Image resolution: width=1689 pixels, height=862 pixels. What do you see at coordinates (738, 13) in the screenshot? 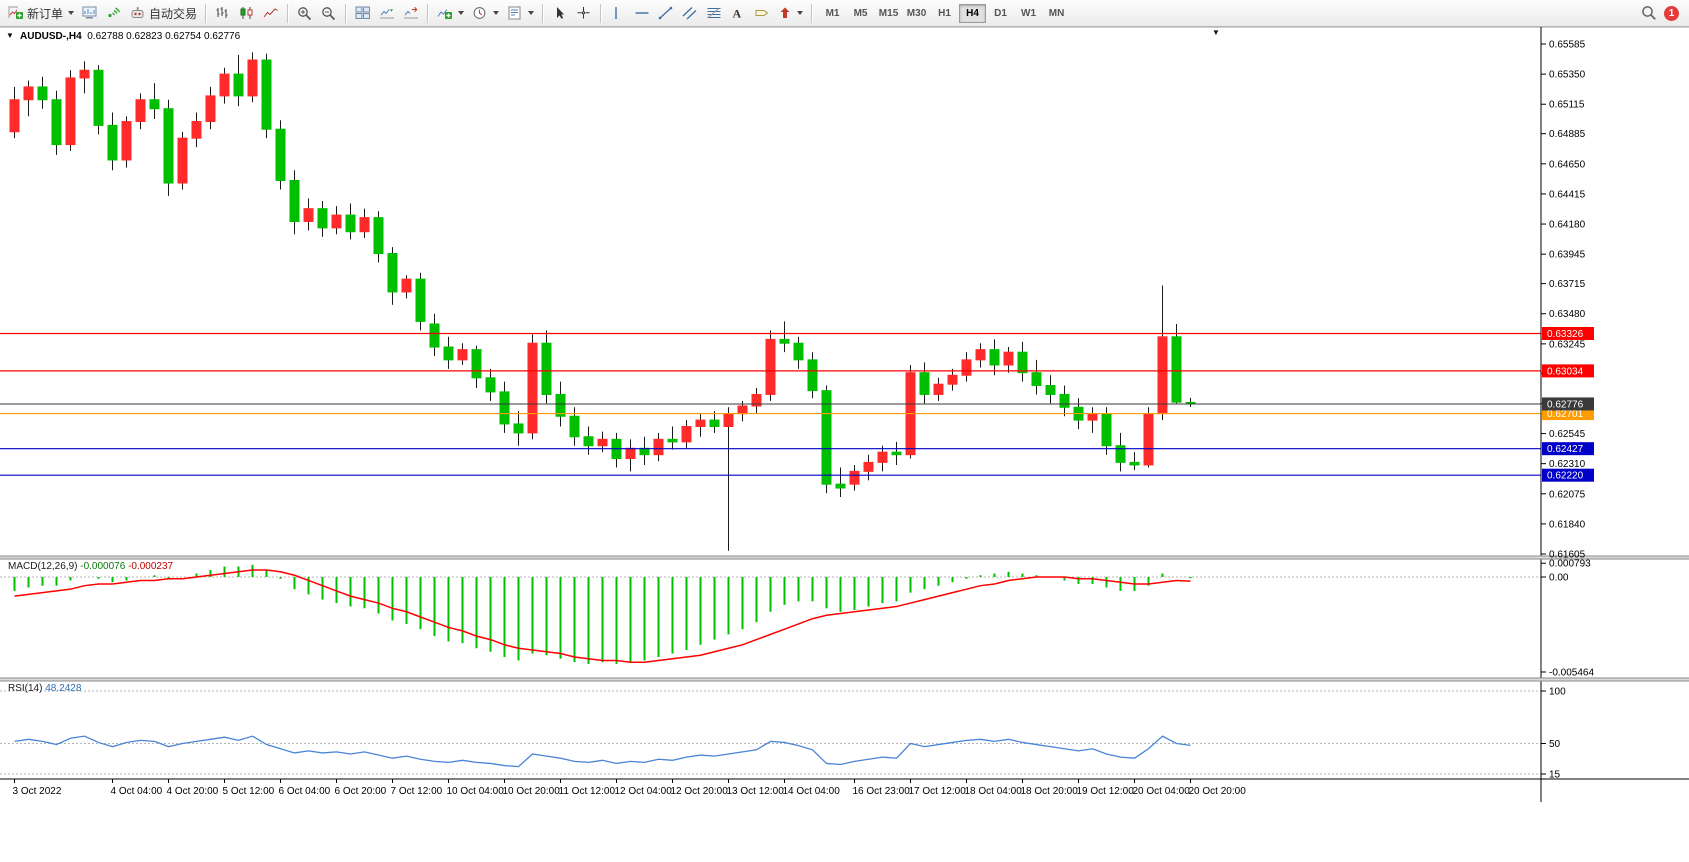
I see `text-button: A` at bounding box center [738, 13].